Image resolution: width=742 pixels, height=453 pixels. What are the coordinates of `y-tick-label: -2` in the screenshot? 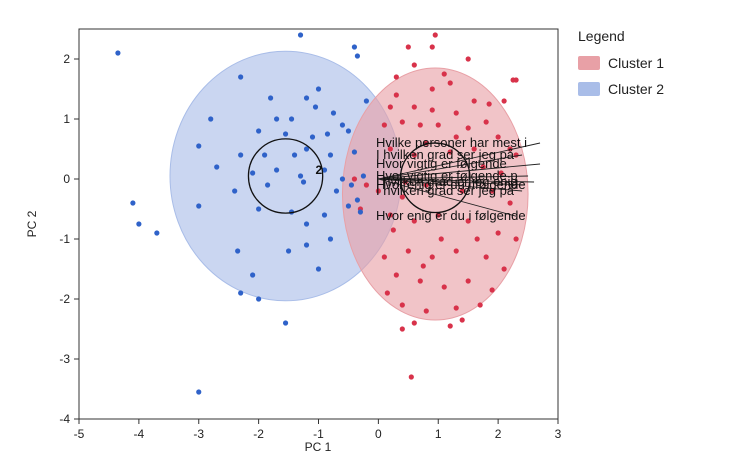 It's located at (64, 299).